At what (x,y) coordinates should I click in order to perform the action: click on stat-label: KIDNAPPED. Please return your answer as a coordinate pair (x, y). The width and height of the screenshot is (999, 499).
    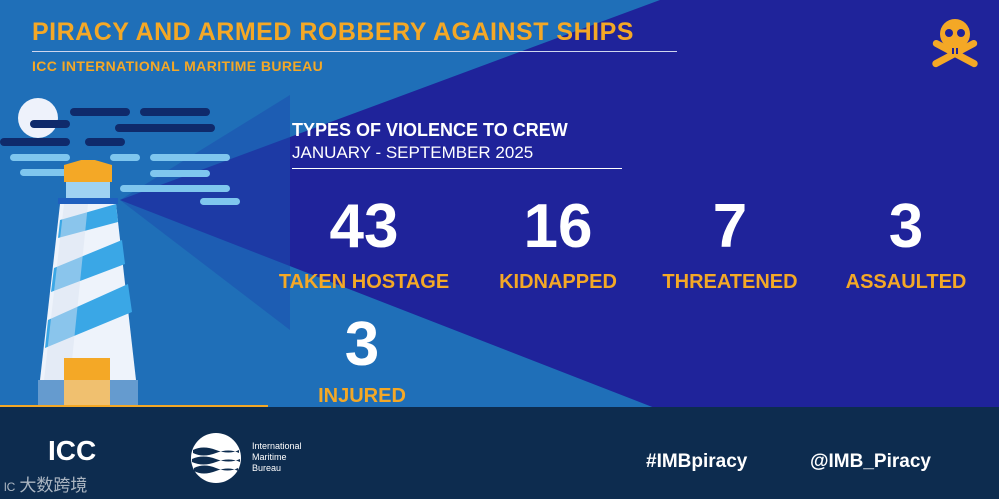
    Looking at the image, I should click on (558, 282).